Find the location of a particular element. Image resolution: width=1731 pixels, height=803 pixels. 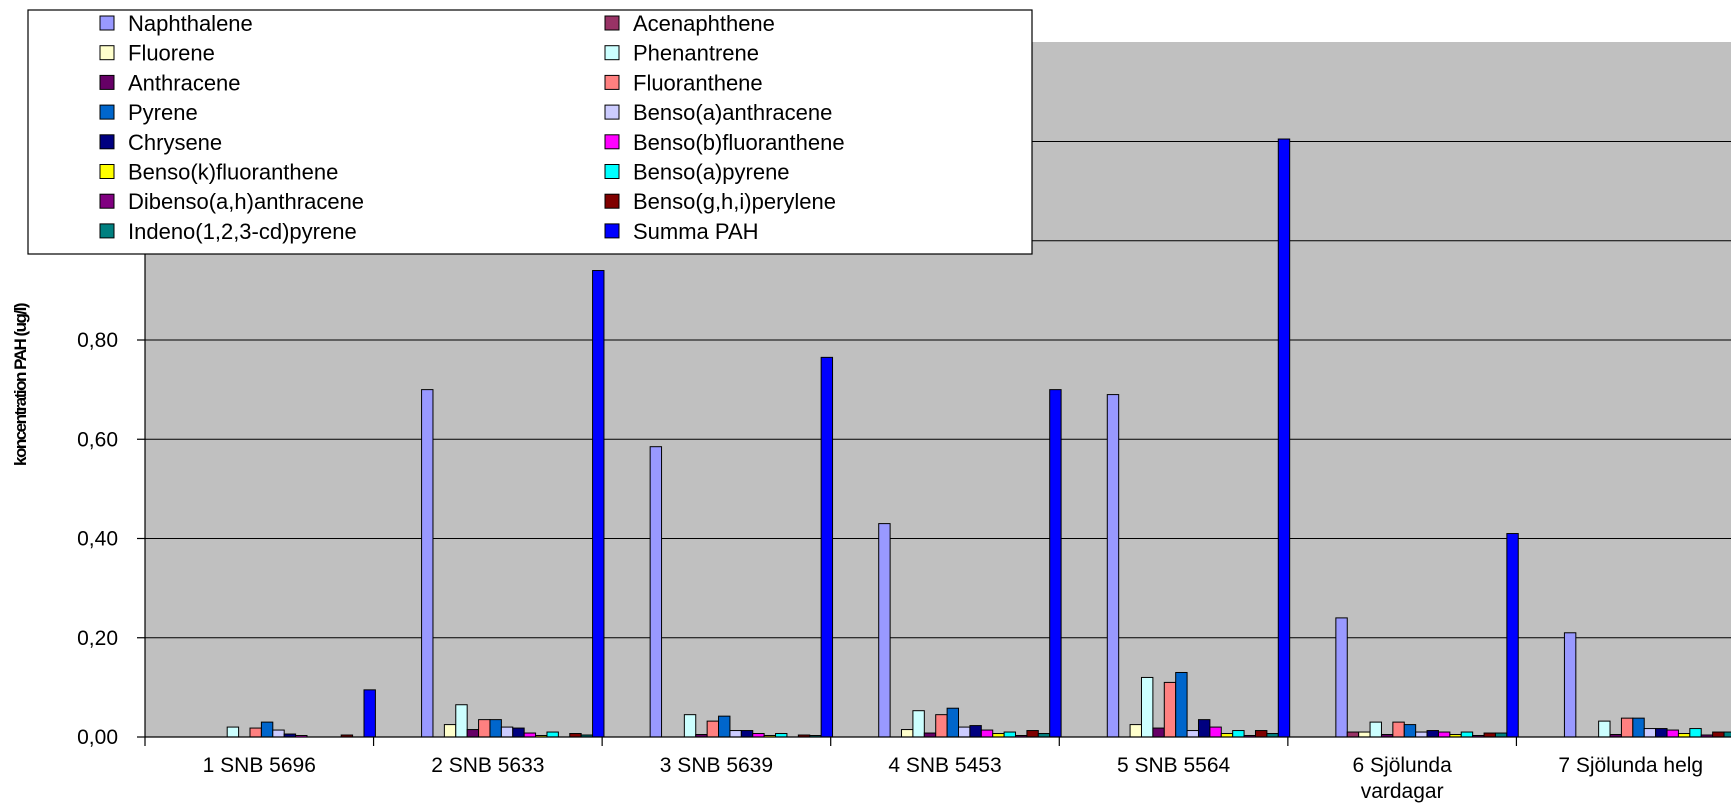

legend-label: Indeno(1,2,3-cd)pyrene is located at coordinates (242, 231).